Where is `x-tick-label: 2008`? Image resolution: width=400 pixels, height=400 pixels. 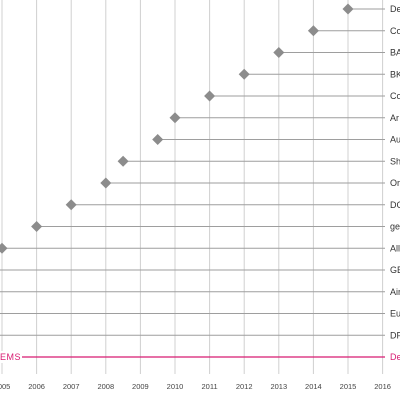
x-tick-label: 2008 is located at coordinates (105, 386).